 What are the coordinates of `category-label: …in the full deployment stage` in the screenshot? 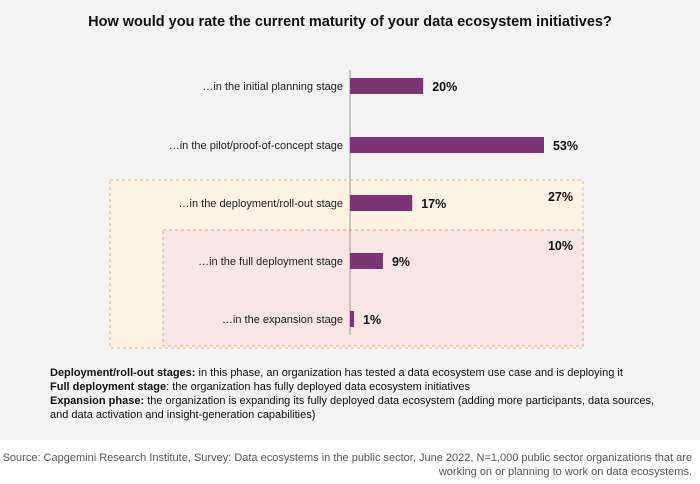 It's located at (270, 262).